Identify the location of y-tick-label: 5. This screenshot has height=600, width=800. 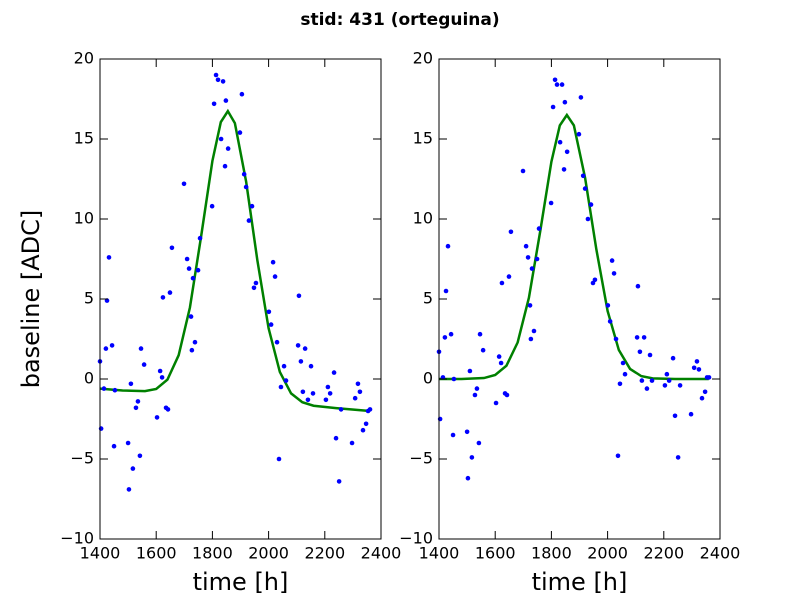
(428, 298).